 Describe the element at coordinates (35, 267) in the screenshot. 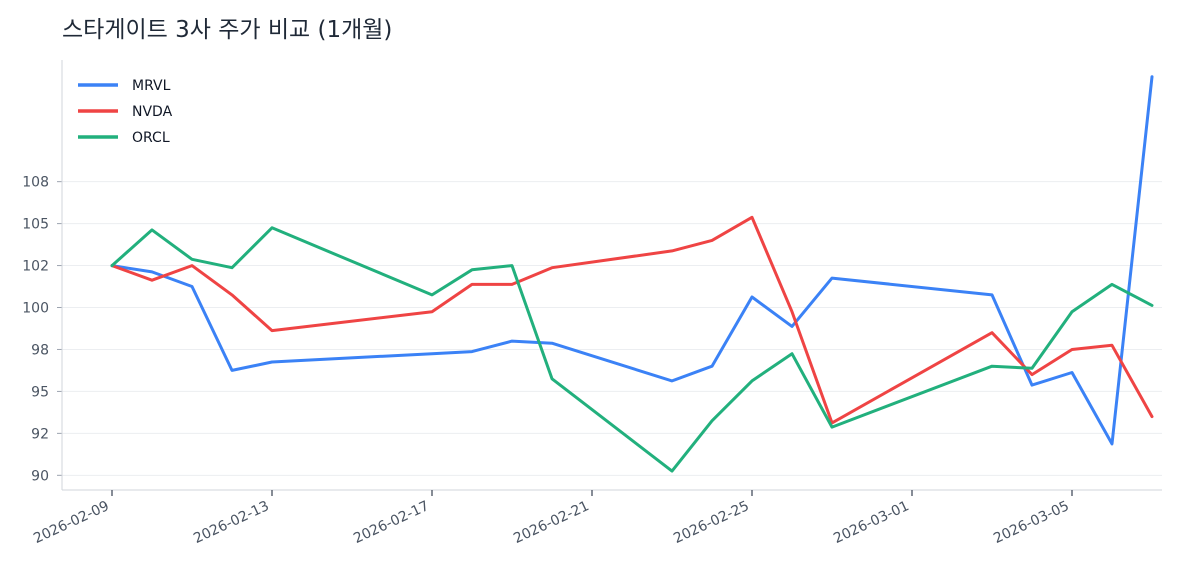

I see `y-tick-label: 102` at that location.